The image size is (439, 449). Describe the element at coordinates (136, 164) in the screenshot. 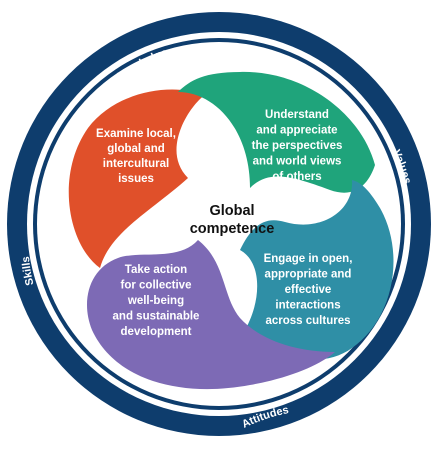

I see `petal-label-examine-issues-line-3: intercultural` at that location.